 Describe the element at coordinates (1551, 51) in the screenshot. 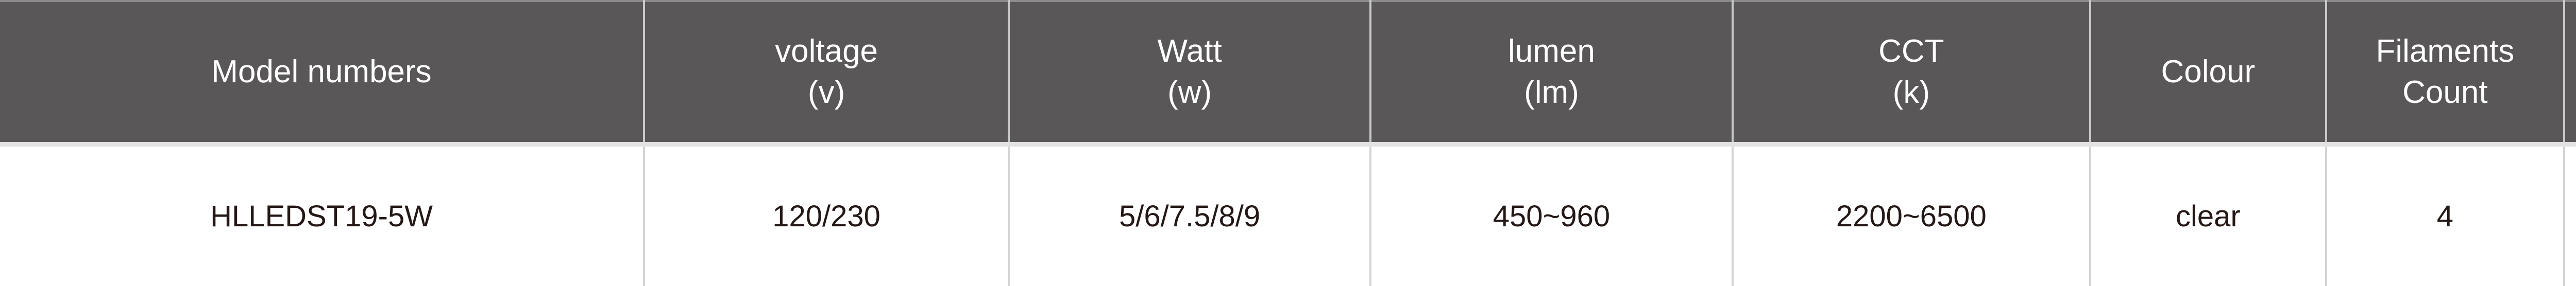

I see `column-header-lumen-line-1: lumen` at that location.